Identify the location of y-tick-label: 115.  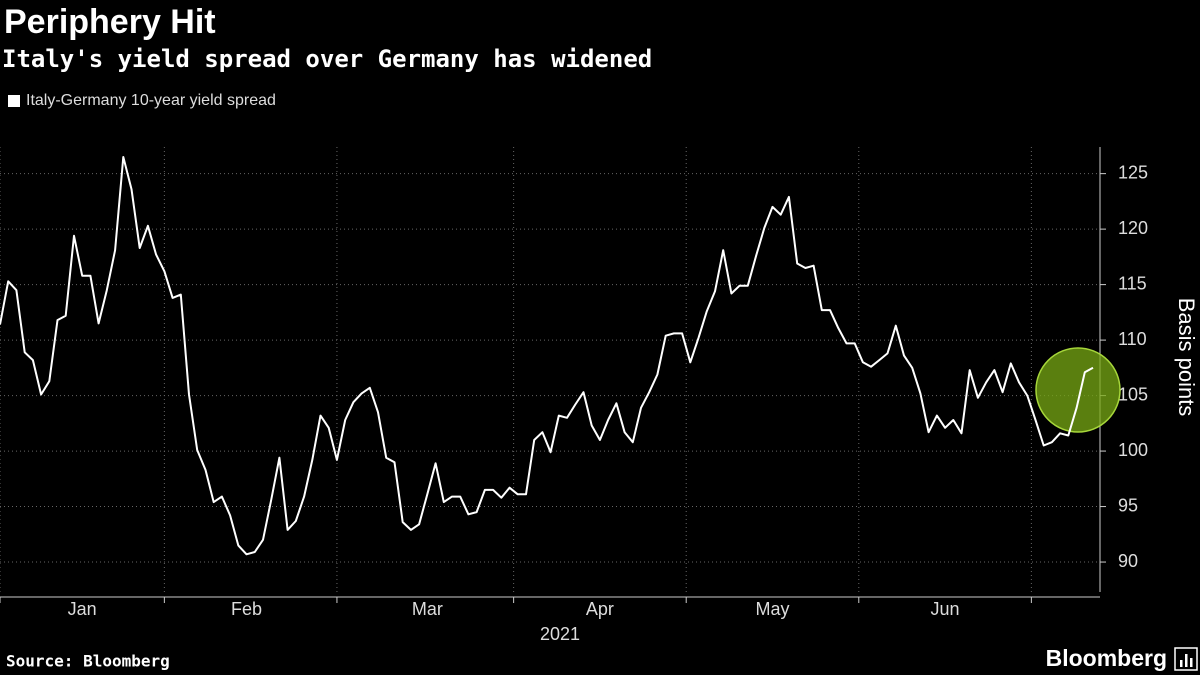
(1132, 283).